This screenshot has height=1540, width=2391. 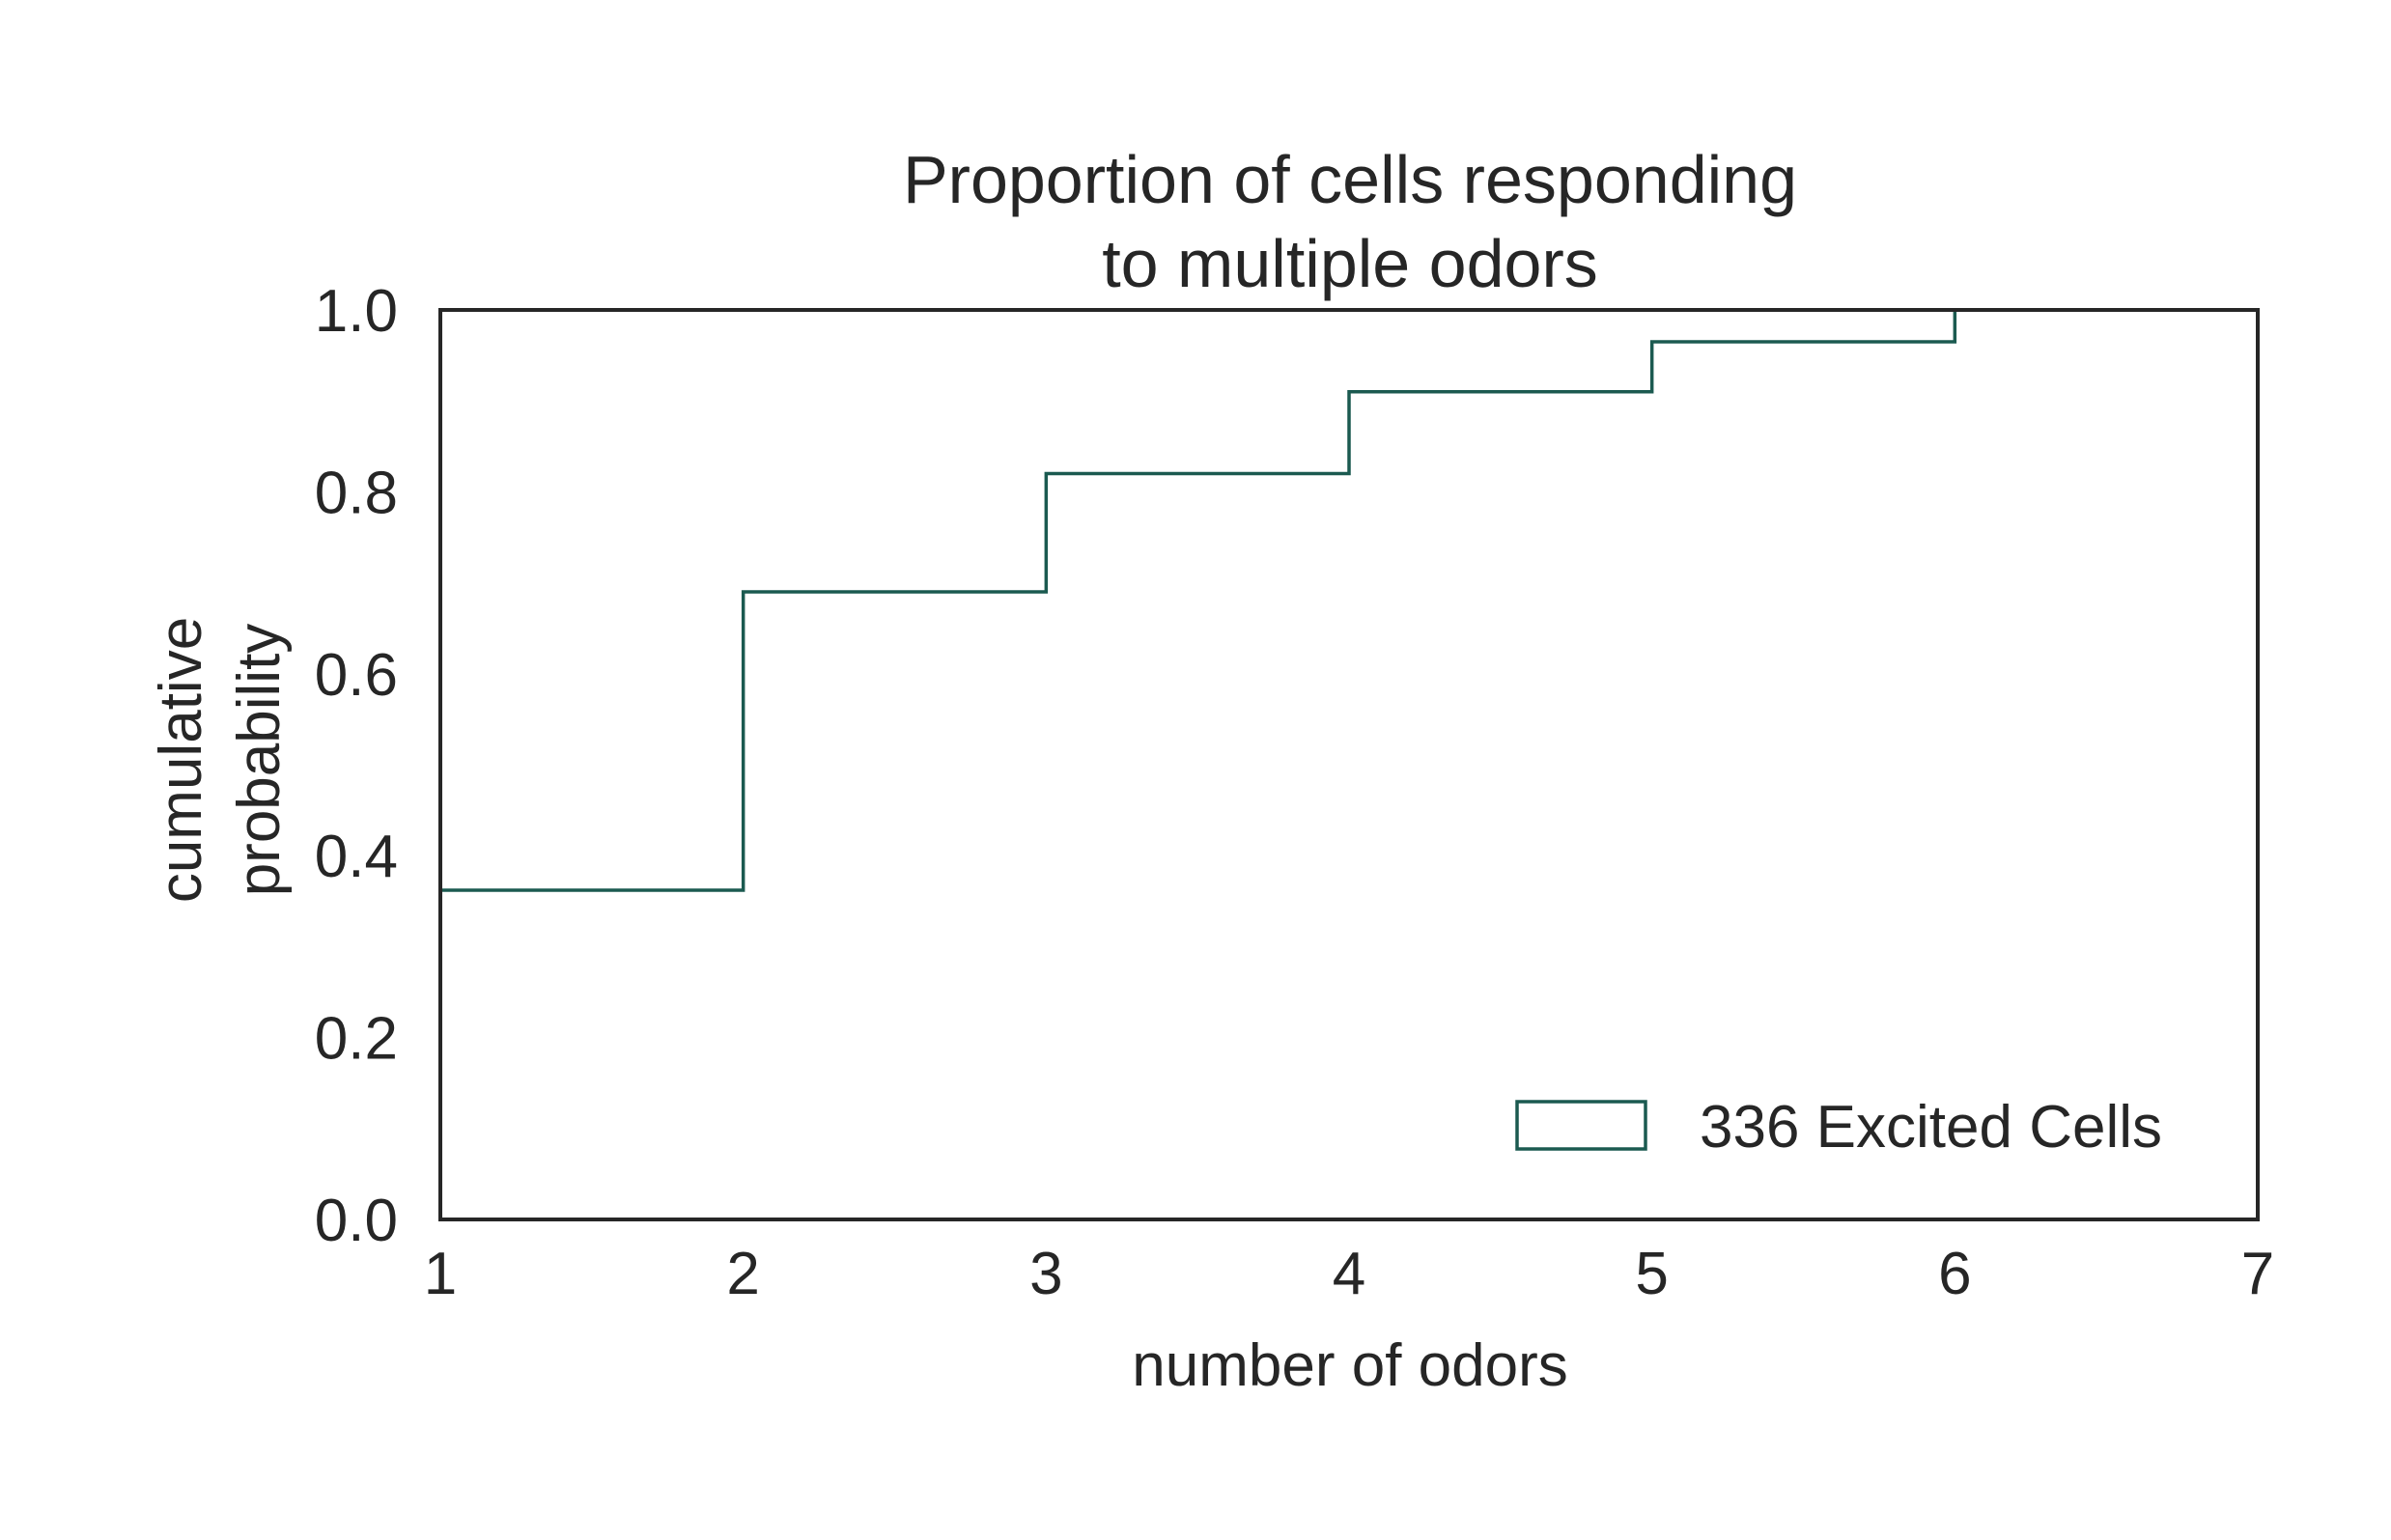 I want to click on x-tick-label: 5, so click(x=1651, y=1274).